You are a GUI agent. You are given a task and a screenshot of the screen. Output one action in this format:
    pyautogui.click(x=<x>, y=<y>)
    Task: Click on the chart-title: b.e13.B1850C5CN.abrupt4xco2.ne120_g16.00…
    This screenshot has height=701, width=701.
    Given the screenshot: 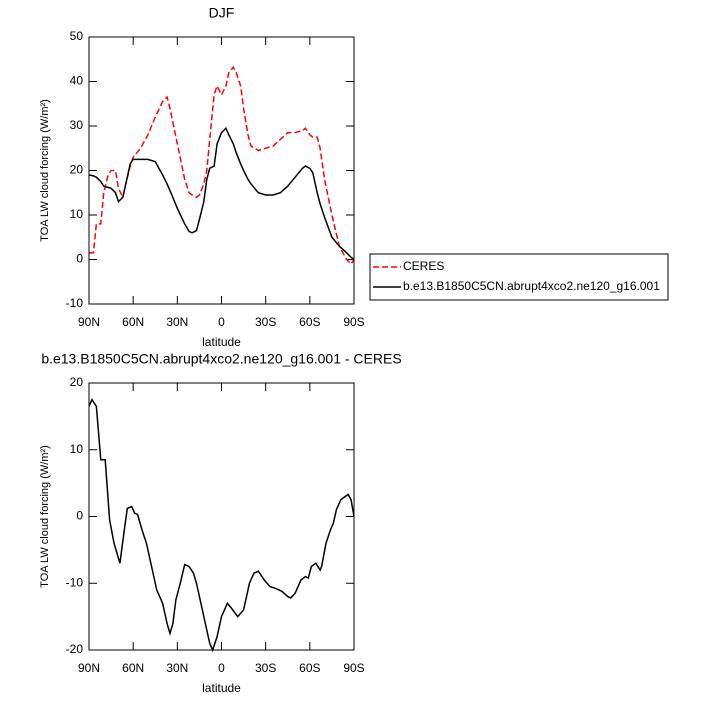 What is the action you would take?
    pyautogui.click(x=221, y=359)
    